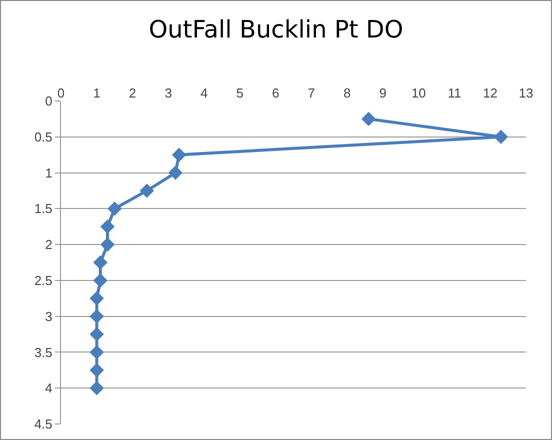 The image size is (552, 440). I want to click on y-tick-label: 1.5, so click(43, 208).